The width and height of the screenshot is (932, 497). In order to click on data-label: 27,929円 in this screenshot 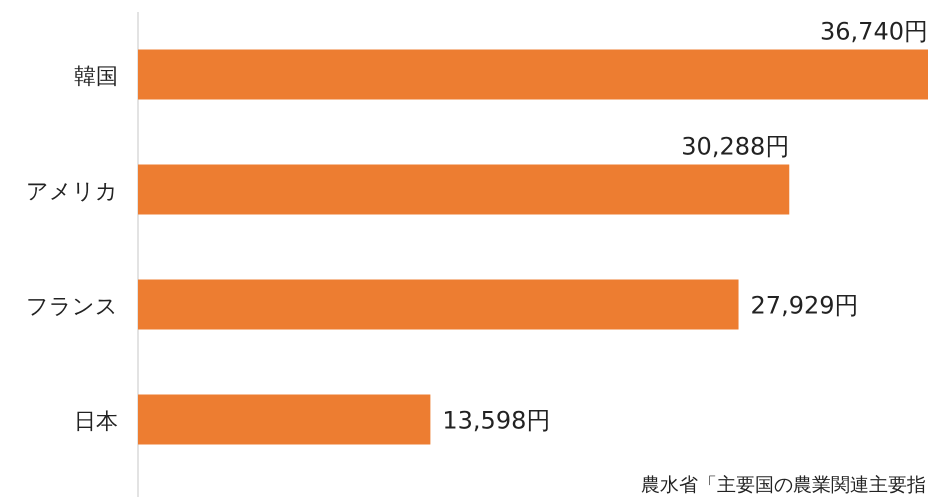, I will do `click(804, 306)`.